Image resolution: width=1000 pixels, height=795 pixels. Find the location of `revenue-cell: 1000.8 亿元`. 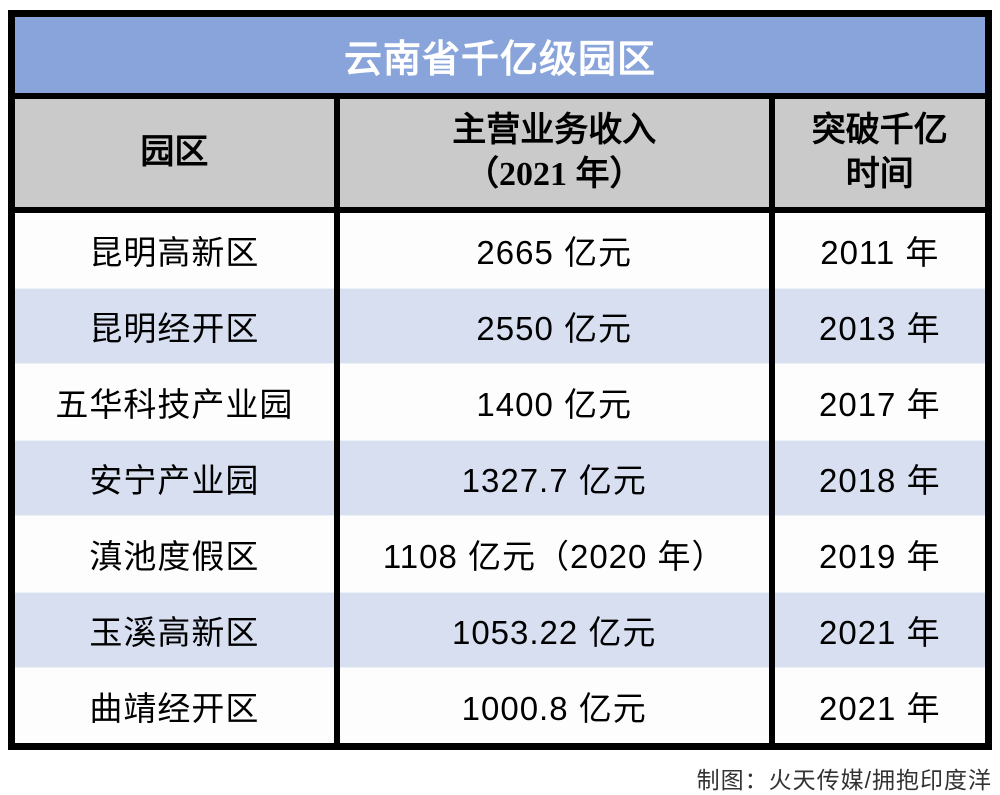

revenue-cell: 1000.8 亿元 is located at coordinates (552, 707).